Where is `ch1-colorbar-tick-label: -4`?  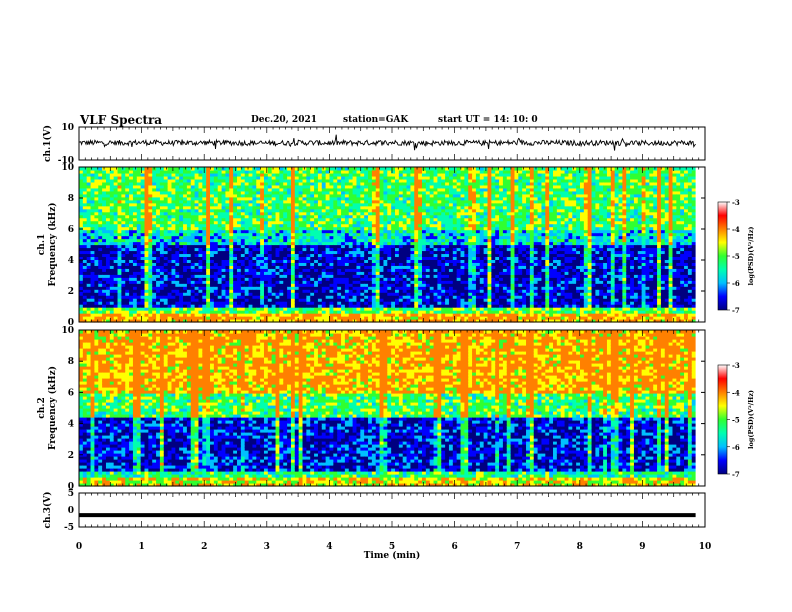 ch1-colorbar-tick-label: -4 is located at coordinates (736, 229).